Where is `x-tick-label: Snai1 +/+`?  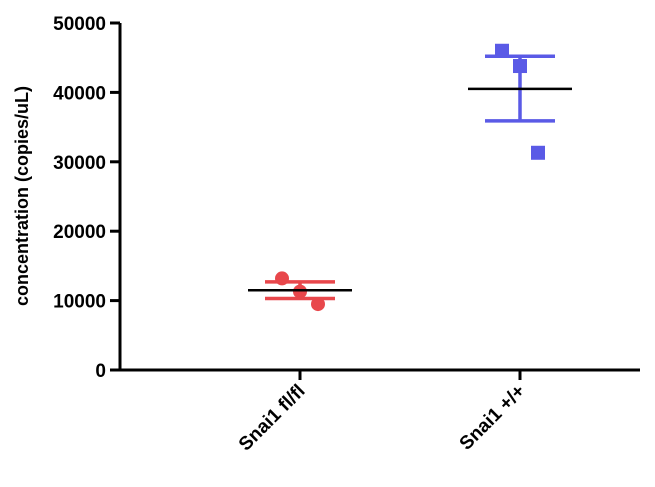 x-tick-label: Snai1 +/+ is located at coordinates (493, 418).